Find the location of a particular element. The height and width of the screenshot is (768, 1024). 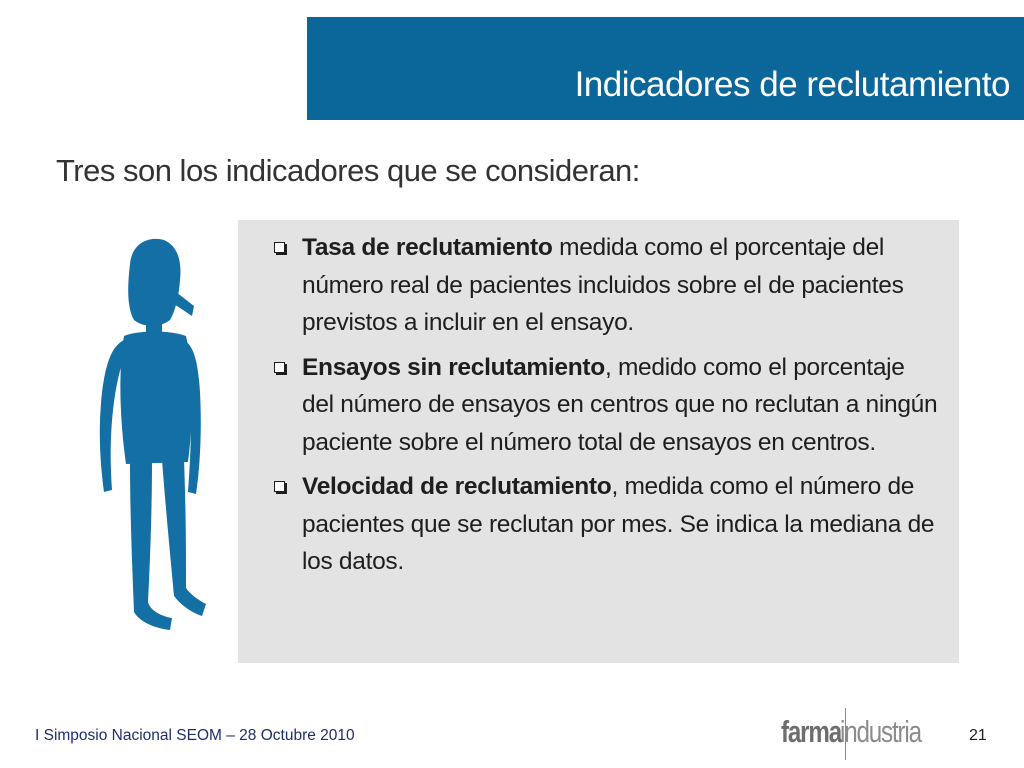

farmaindustria-logo: farma industria is located at coordinates (862, 732).